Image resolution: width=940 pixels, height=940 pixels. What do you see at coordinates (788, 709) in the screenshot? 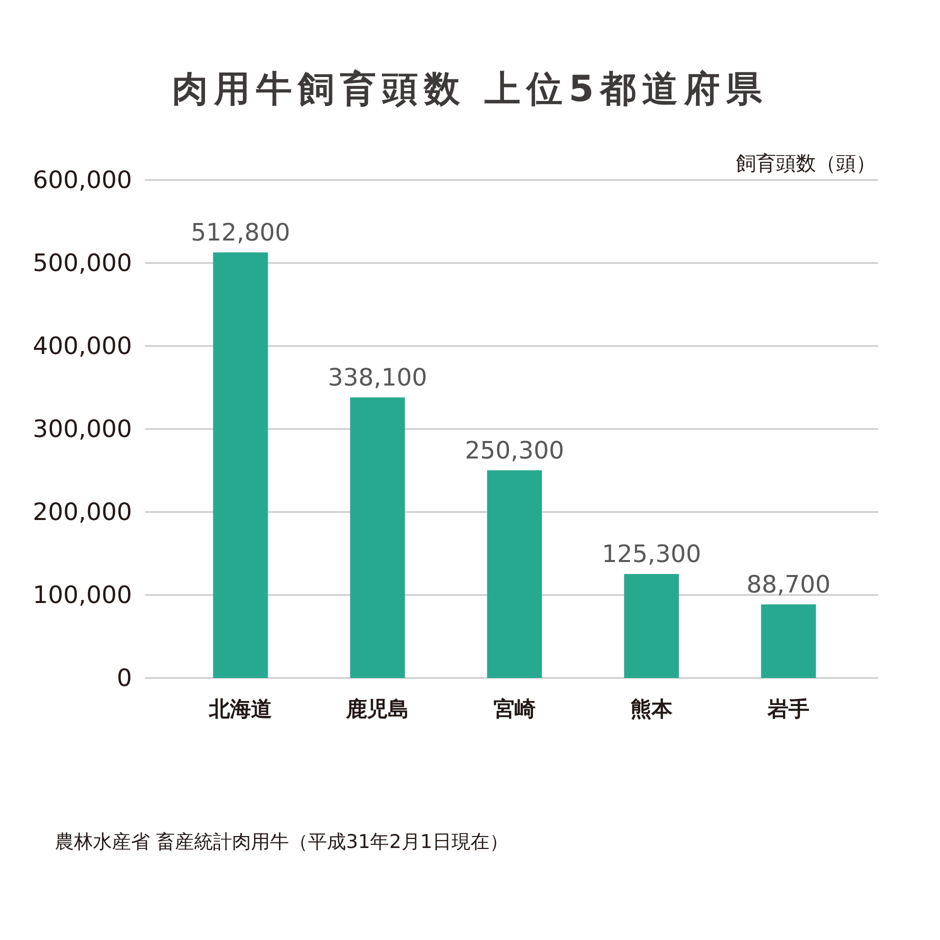
I see `x-tick-label: 岩手` at bounding box center [788, 709].